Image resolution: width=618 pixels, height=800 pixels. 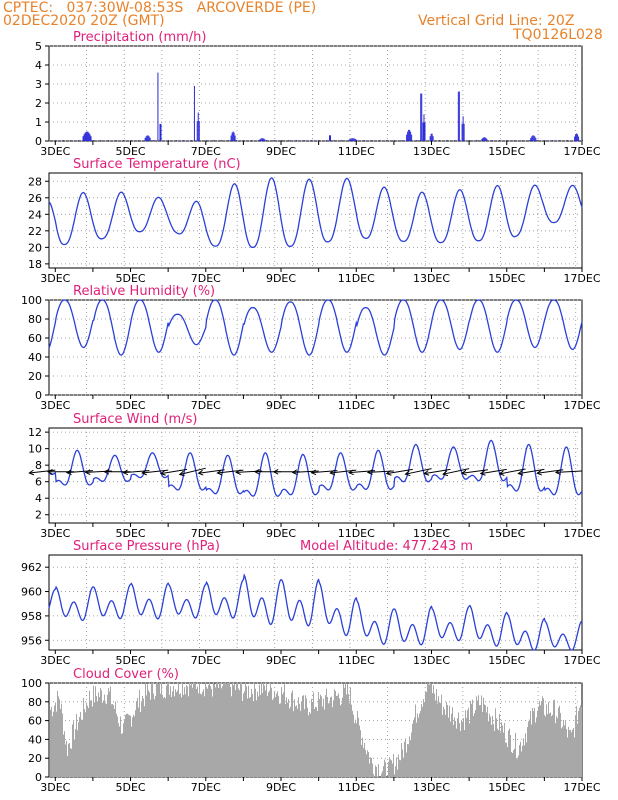 I want to click on x-tick-label: 7DEC, so click(x=206, y=151).